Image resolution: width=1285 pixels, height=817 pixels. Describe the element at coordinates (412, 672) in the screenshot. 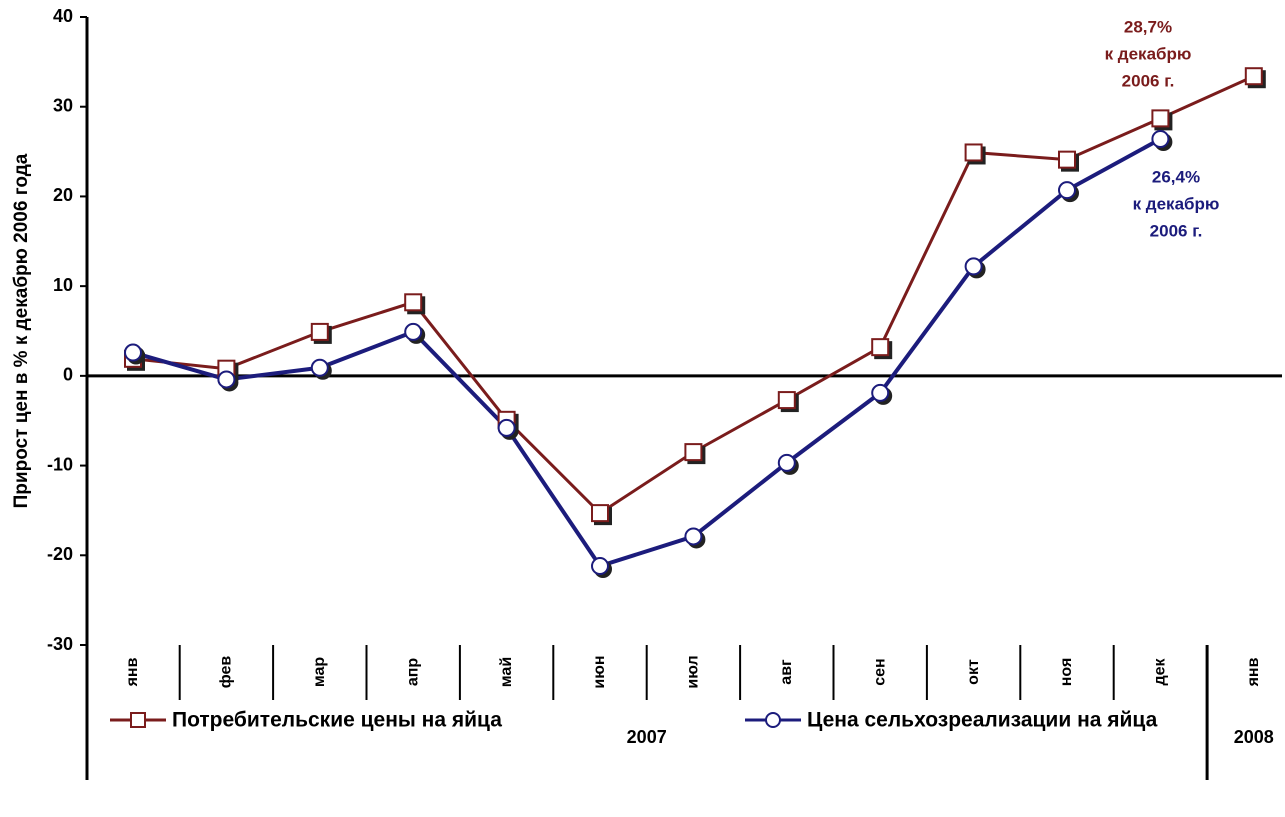

I see `x-tick-label: апр` at that location.